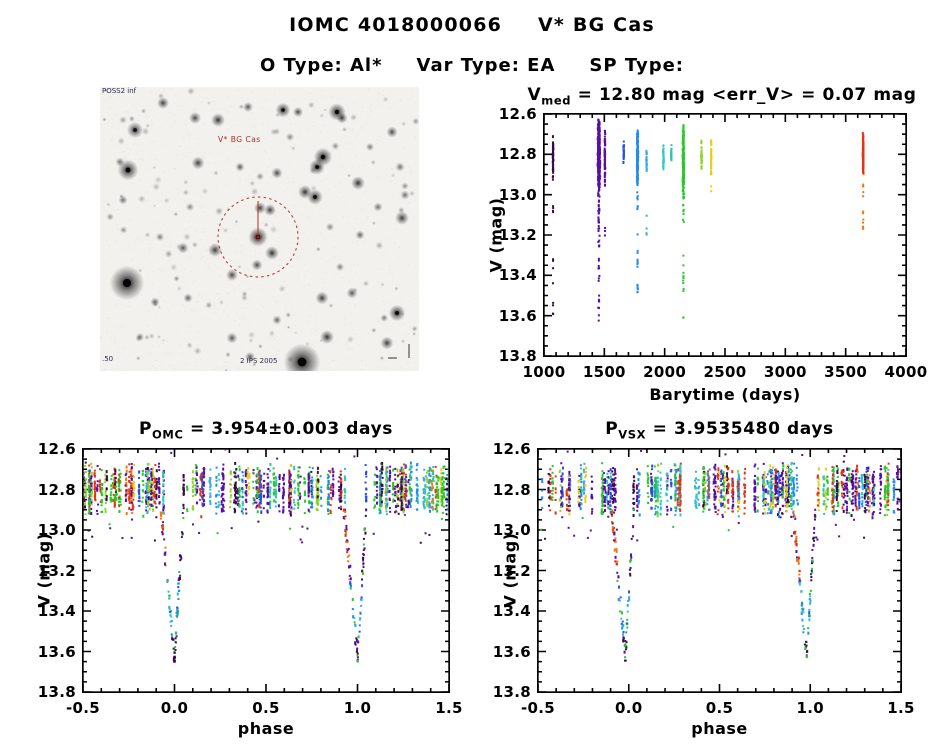 The height and width of the screenshot is (747, 944). What do you see at coordinates (785, 372) in the screenshot?
I see `x-tick-label: 3000` at bounding box center [785, 372].